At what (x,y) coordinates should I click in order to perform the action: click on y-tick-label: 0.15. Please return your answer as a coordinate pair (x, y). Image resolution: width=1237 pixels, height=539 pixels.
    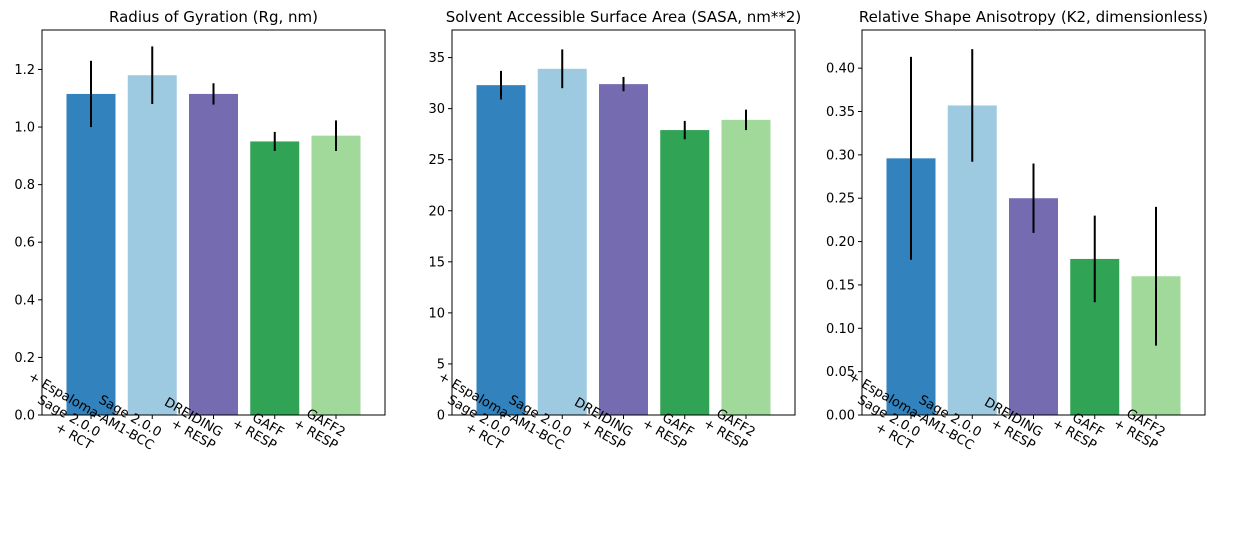
    Looking at the image, I should click on (840, 285).